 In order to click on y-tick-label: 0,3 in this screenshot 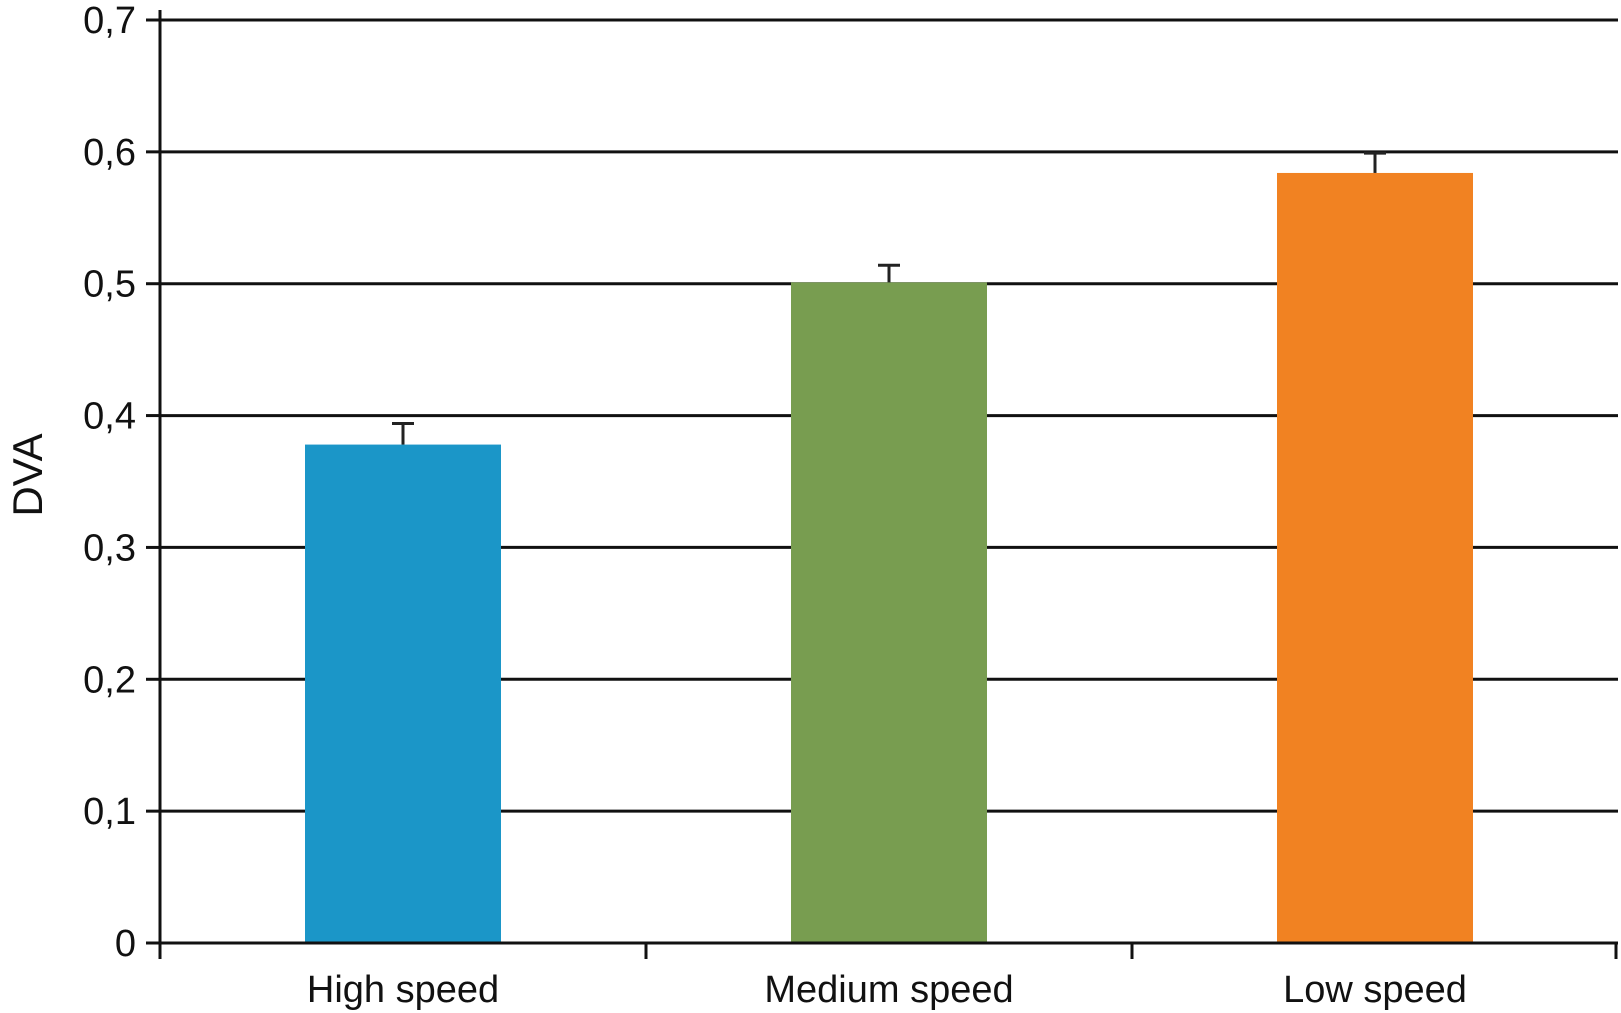, I will do `click(109, 548)`.